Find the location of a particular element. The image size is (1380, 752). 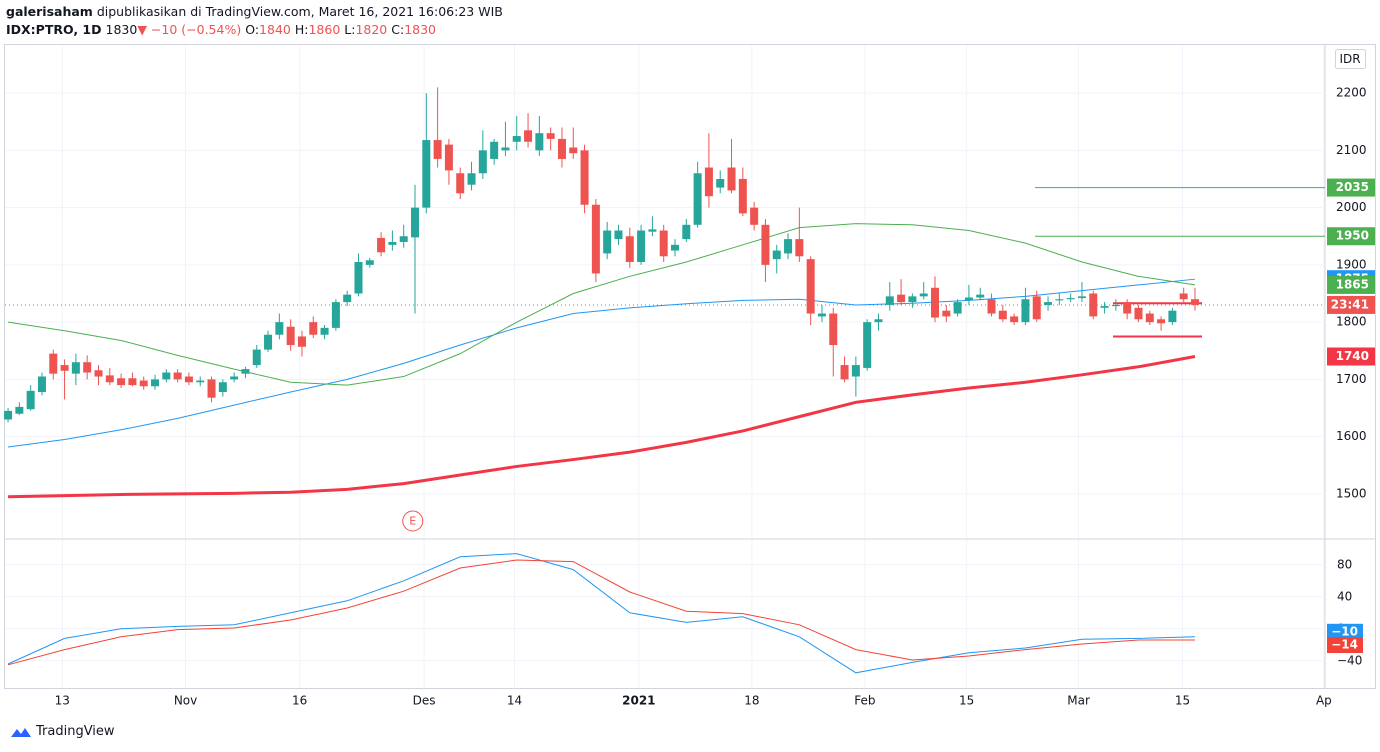

y-tick-label: 1800 is located at coordinates (1351, 322).